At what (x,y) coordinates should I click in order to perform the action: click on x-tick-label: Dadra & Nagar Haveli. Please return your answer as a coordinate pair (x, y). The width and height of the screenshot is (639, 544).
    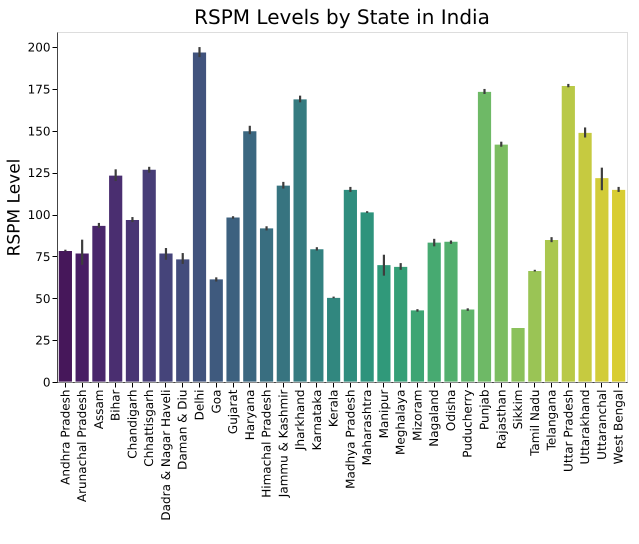
    Looking at the image, I should click on (165, 455).